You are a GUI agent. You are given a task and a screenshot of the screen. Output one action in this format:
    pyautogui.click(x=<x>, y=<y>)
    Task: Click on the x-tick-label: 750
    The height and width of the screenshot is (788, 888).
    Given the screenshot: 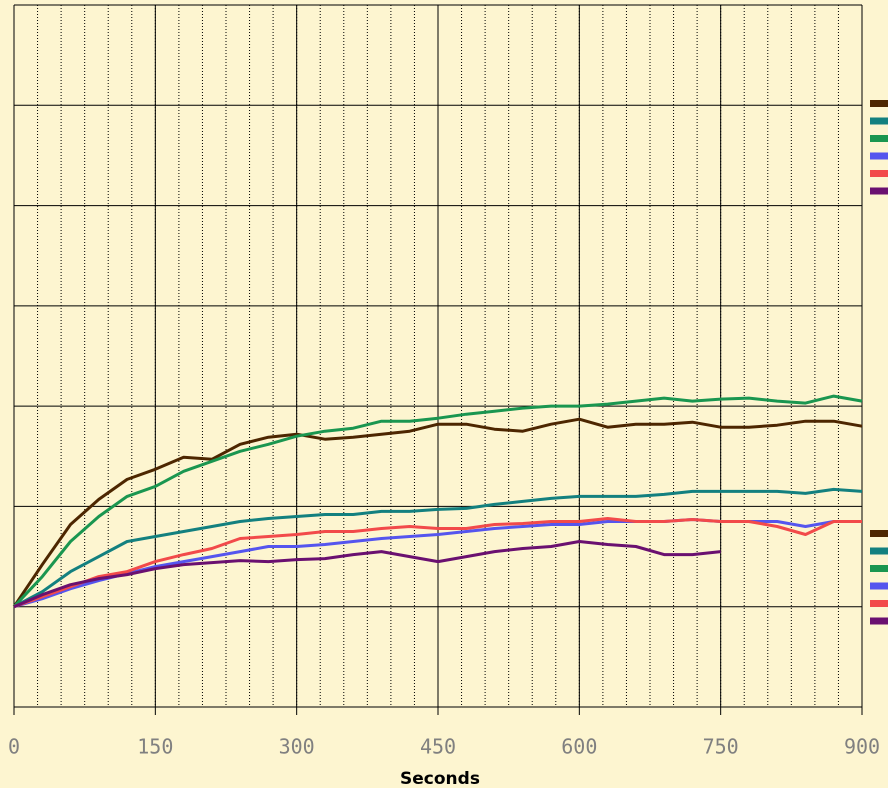 What is the action you would take?
    pyautogui.click(x=721, y=747)
    